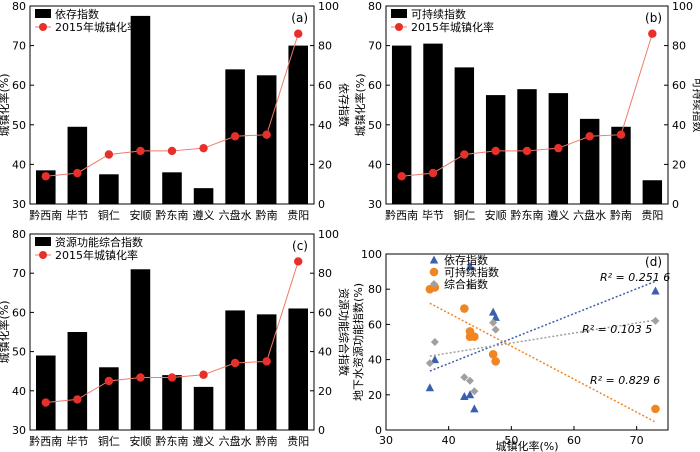  I want to click on category-label-6: 六盘水, so click(589, 215).